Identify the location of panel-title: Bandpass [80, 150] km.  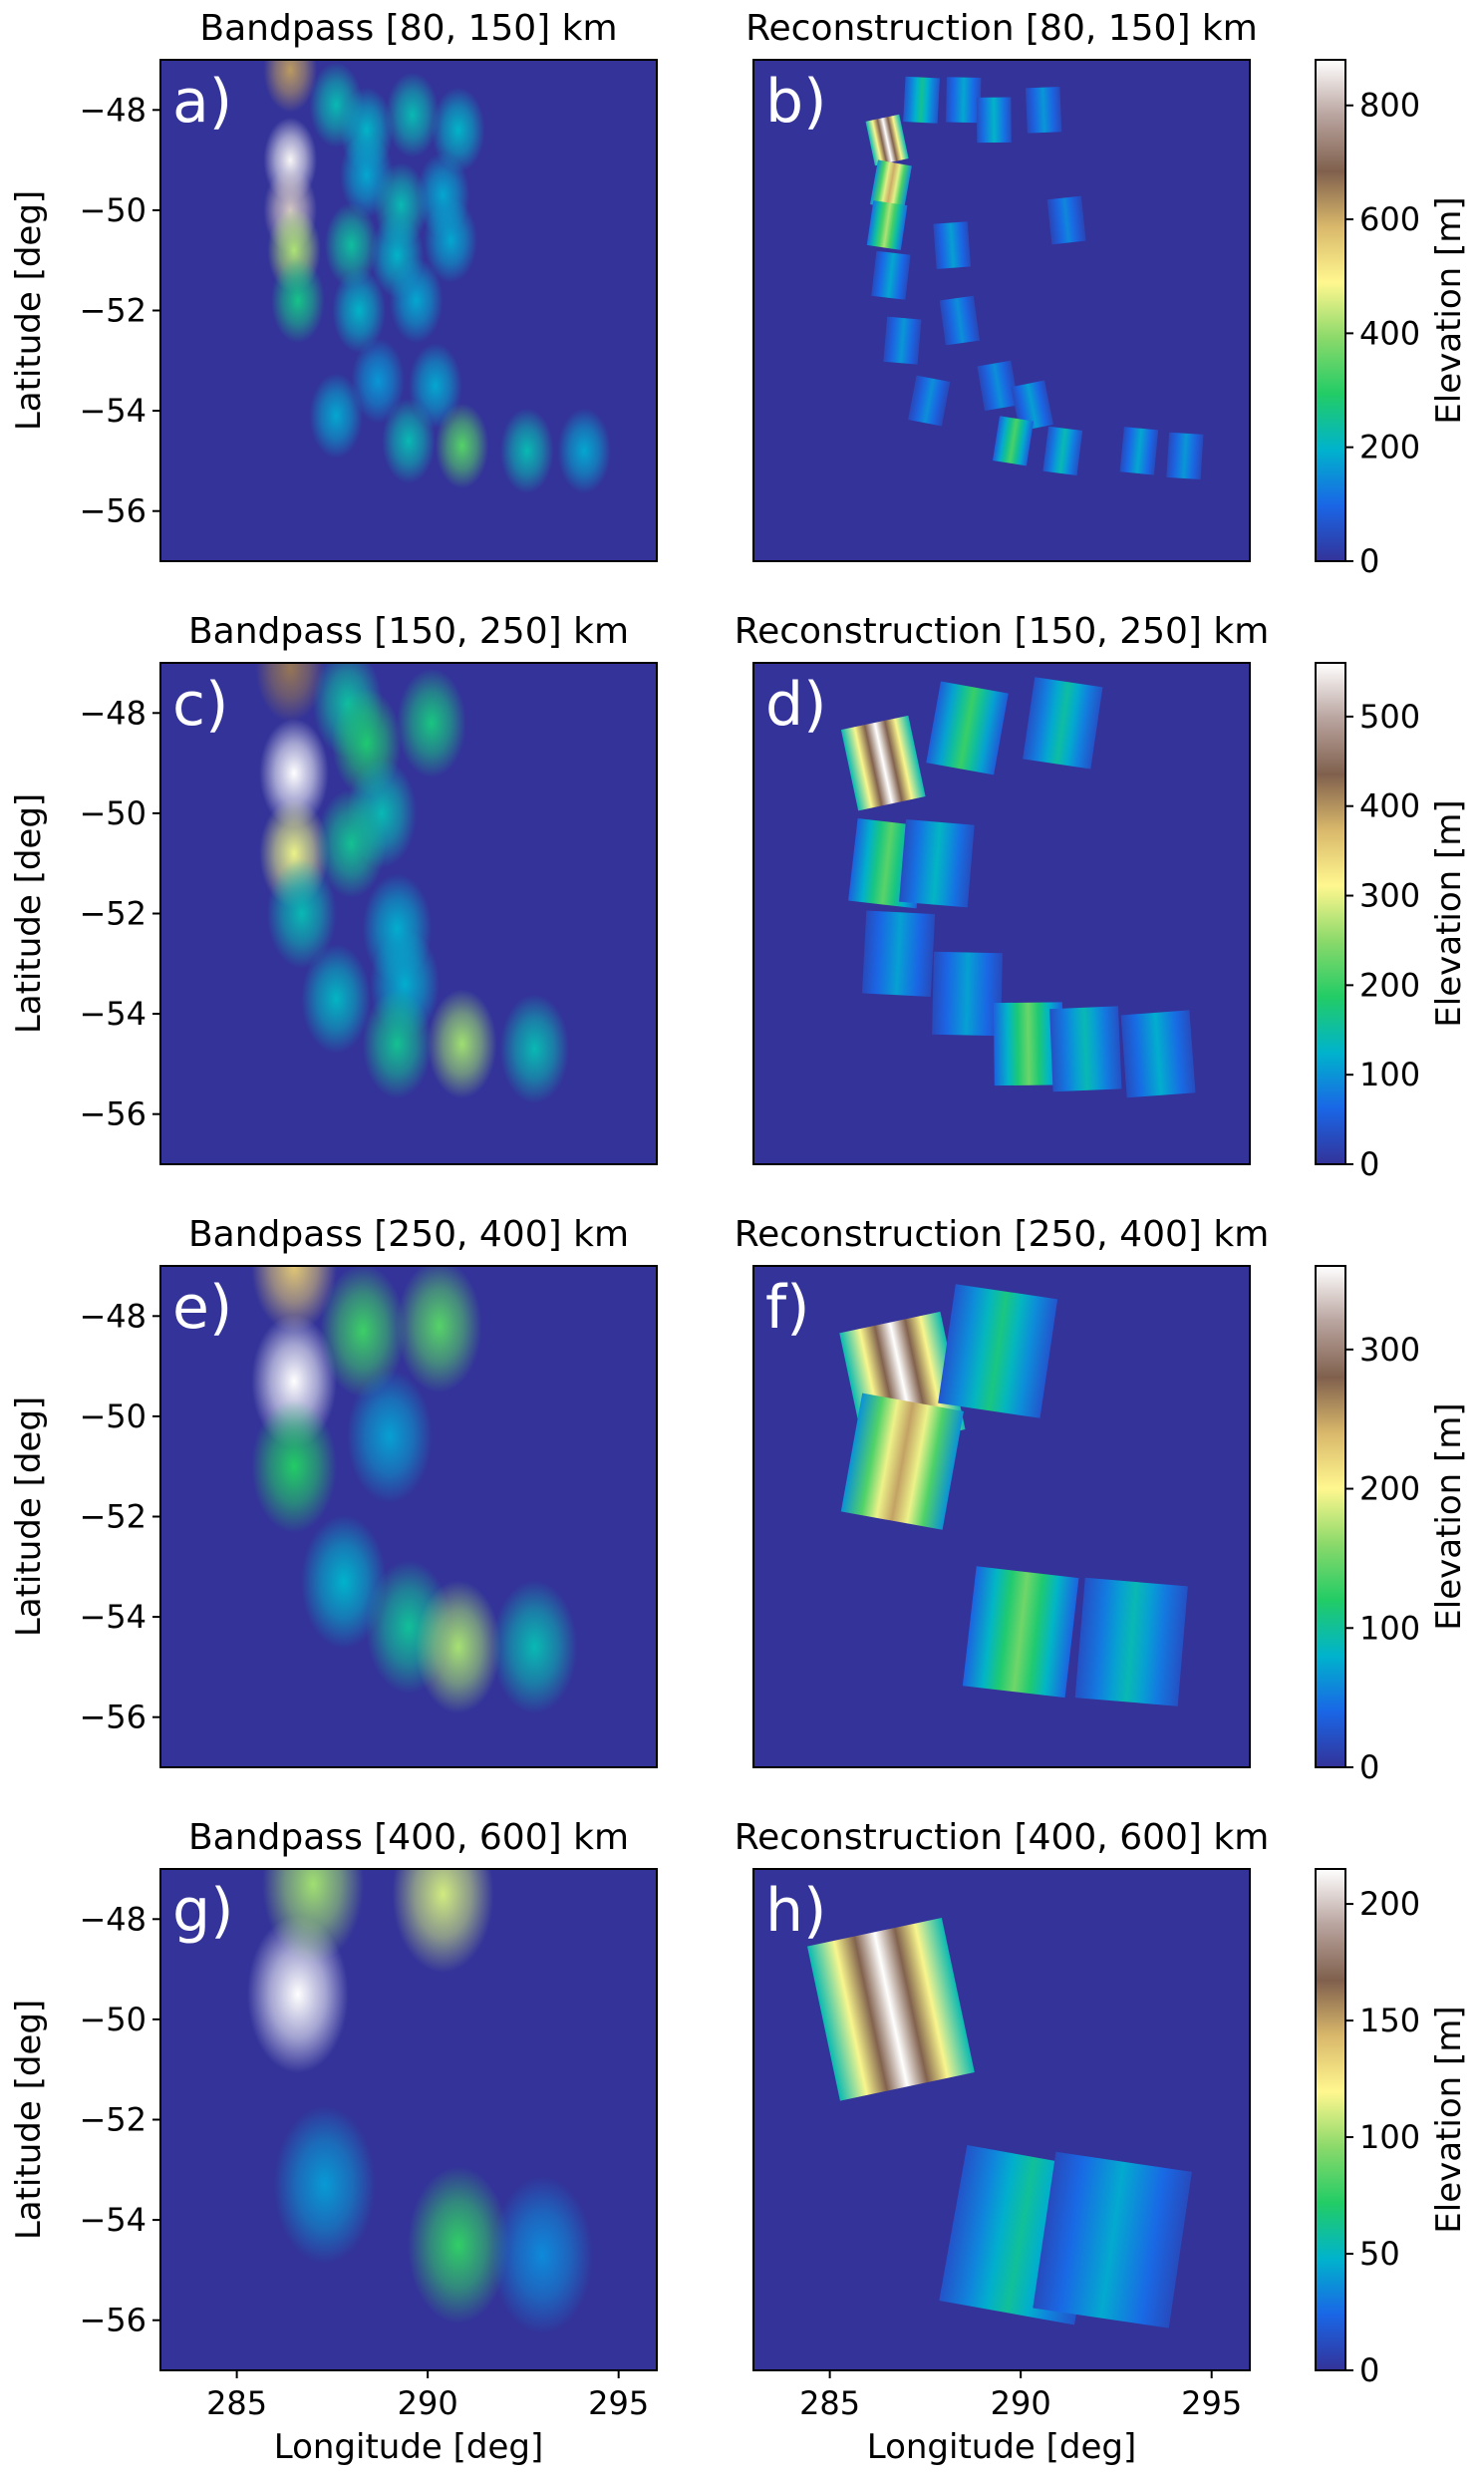
(408, 28).